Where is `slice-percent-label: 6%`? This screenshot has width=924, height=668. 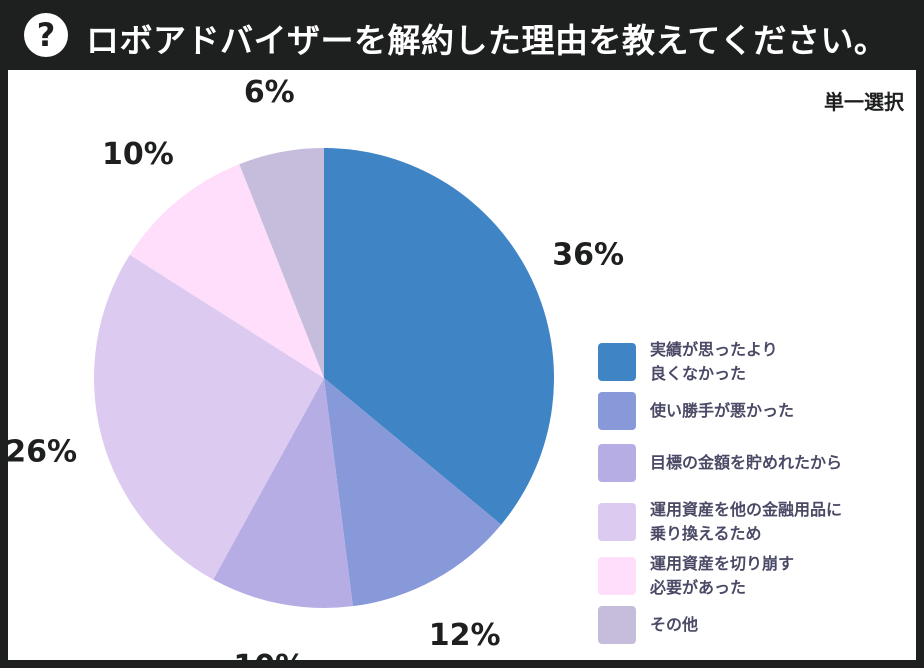
slice-percent-label: 6% is located at coordinates (269, 92).